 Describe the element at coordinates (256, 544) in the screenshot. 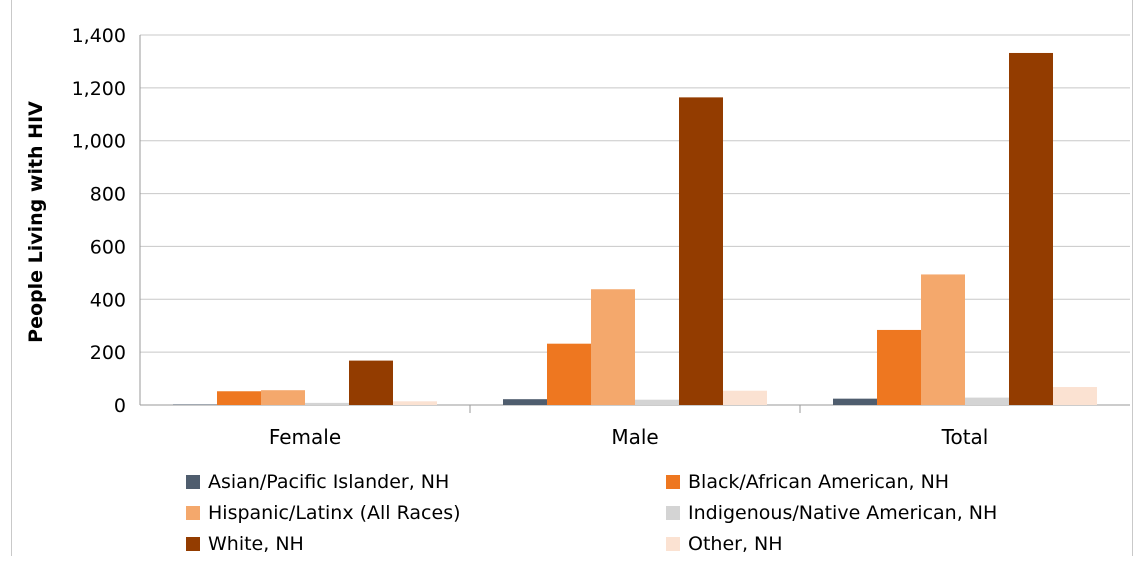

I see `legend-label: White, NH` at that location.